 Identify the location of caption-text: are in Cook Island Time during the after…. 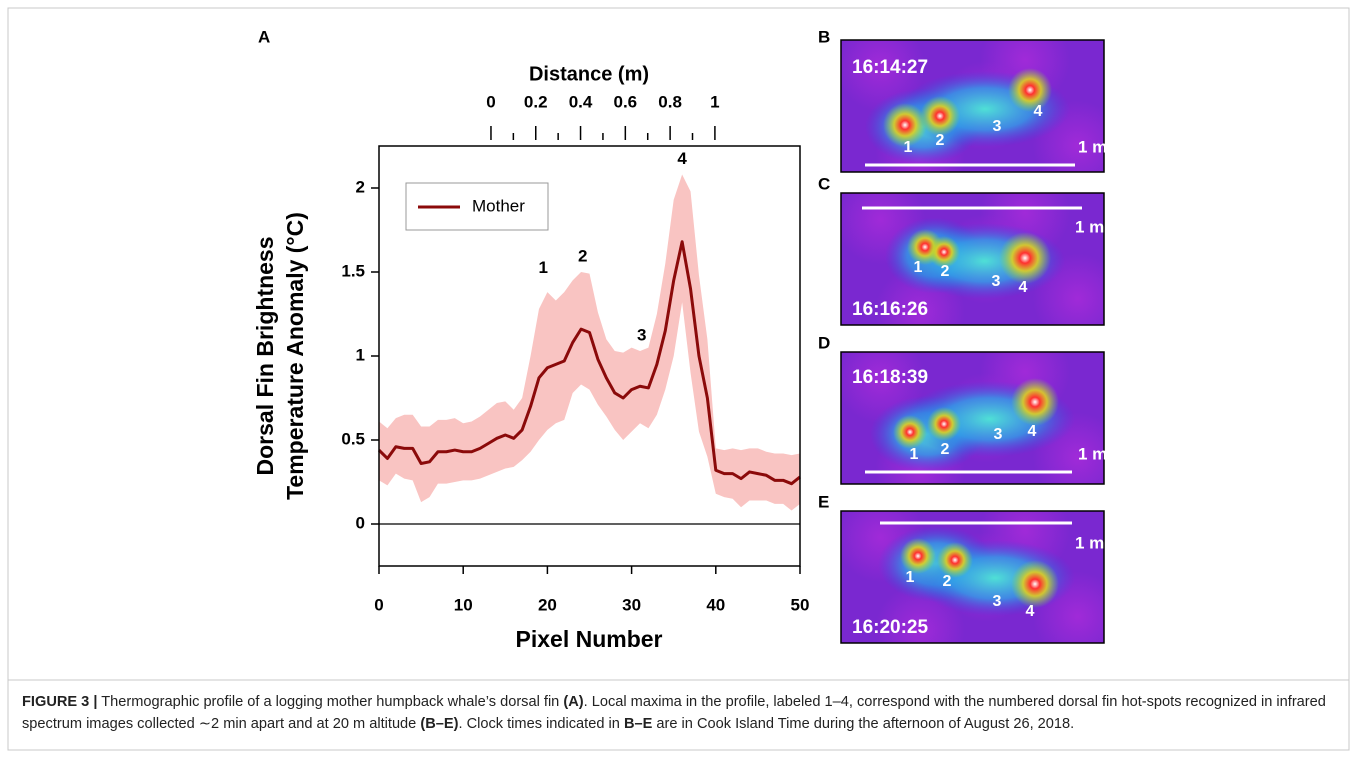
(863, 724).